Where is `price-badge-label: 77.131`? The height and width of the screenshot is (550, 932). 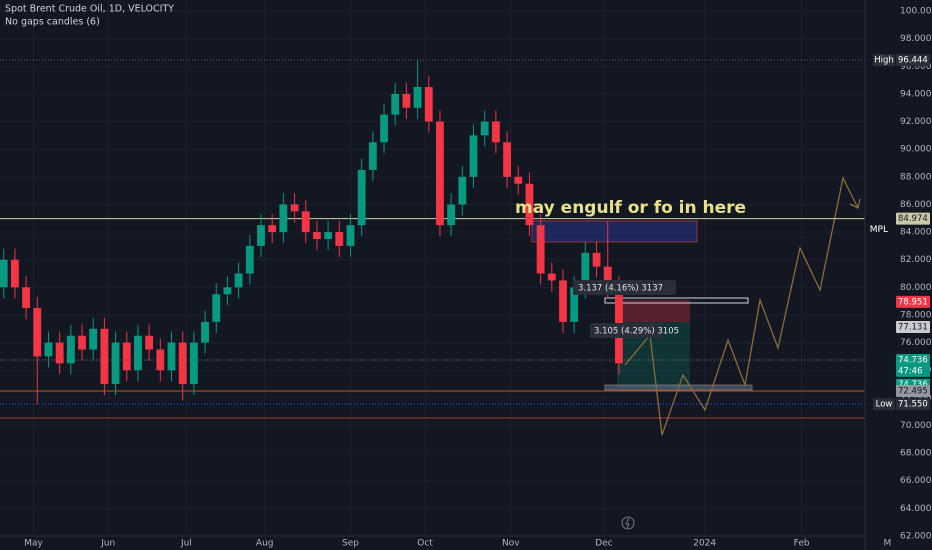
price-badge-label: 77.131 is located at coordinates (913, 327).